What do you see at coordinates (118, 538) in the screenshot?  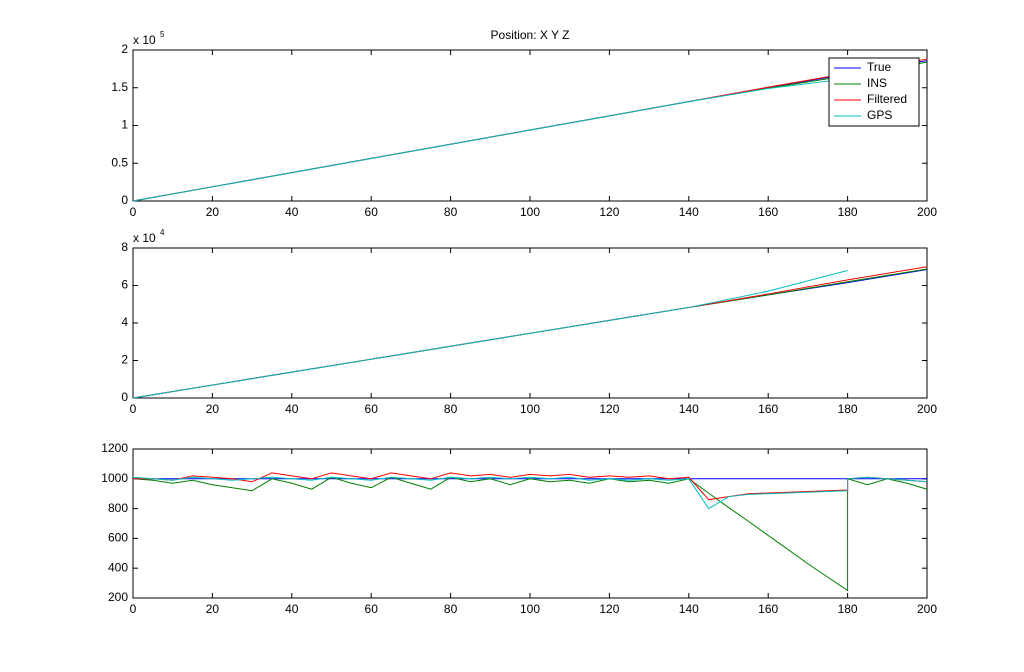 I see `y-tick-label: 600` at bounding box center [118, 538].